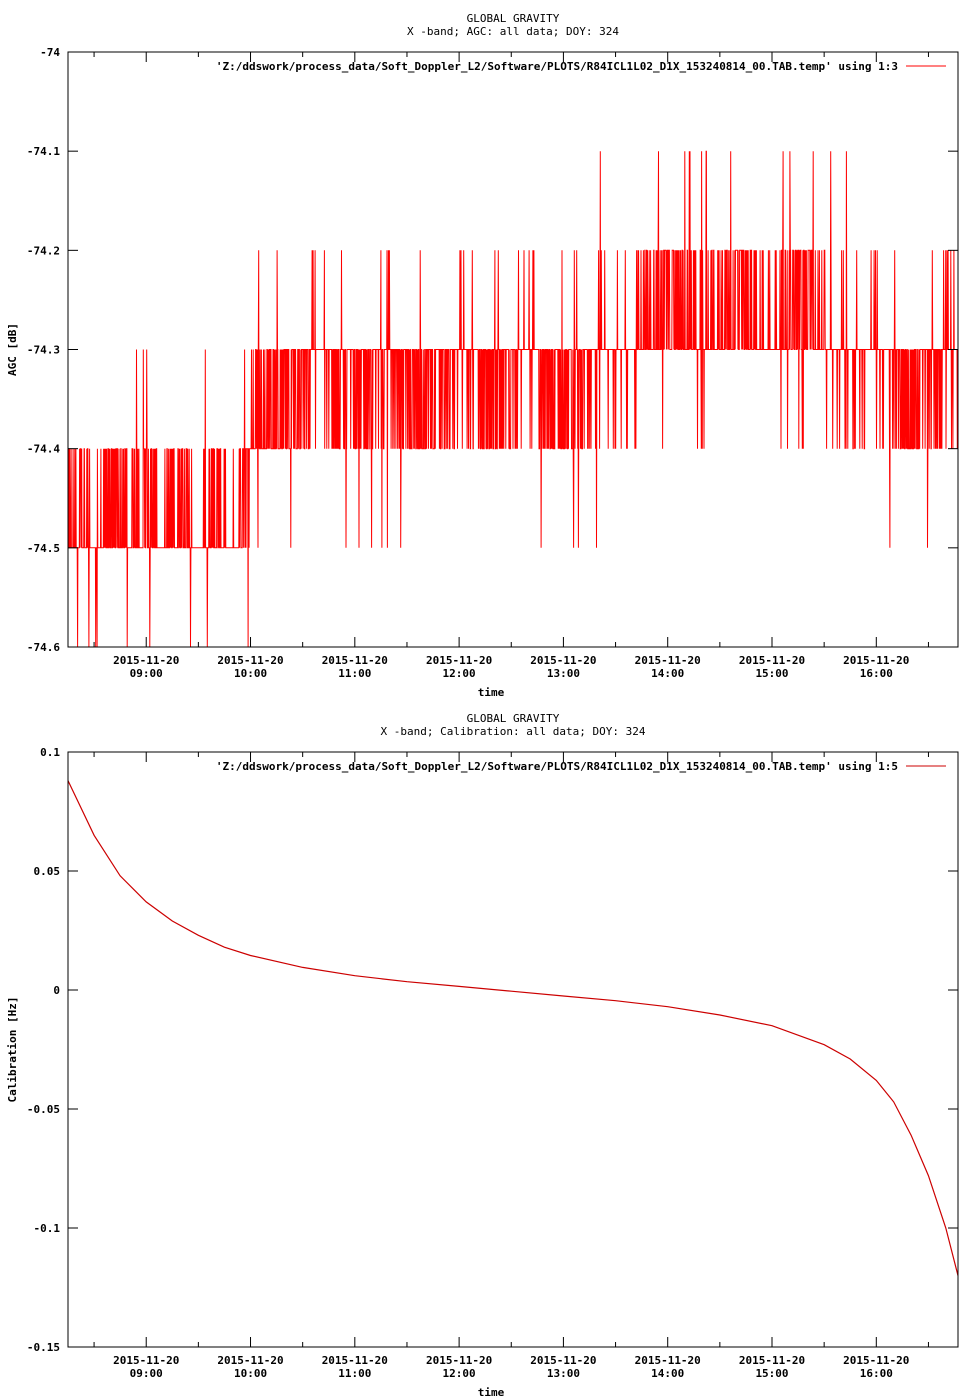 The image size is (980, 1400). I want to click on y-tick-label: -0.05, so click(43, 1109).